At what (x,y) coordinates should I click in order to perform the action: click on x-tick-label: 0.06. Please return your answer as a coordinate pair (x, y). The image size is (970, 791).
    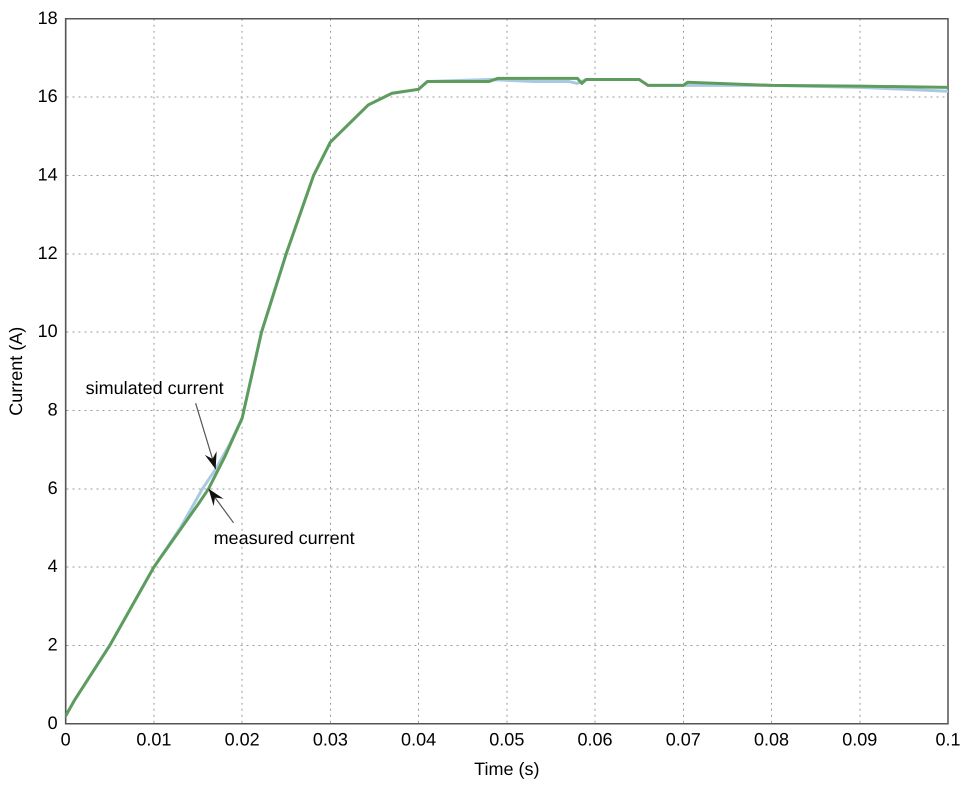
    Looking at the image, I should click on (595, 740).